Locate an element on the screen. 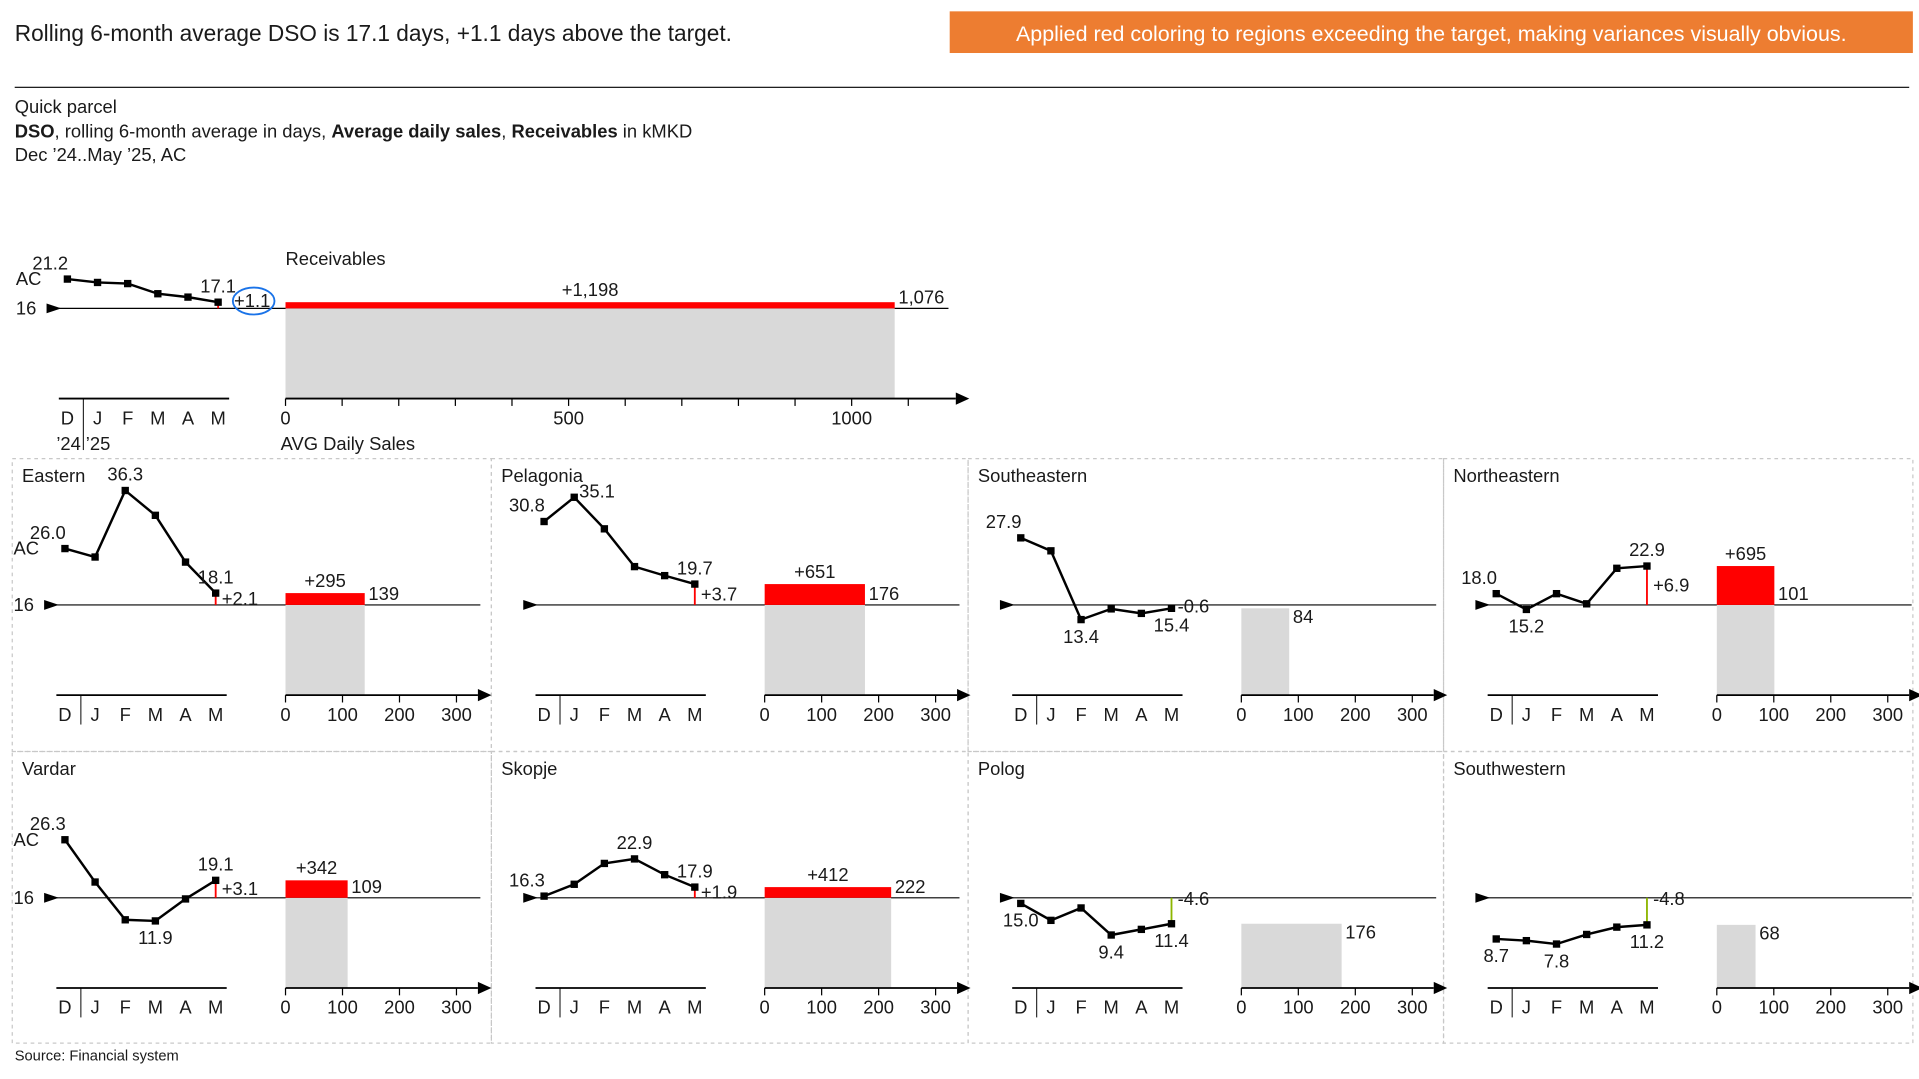  sales-axis-title: AVG Daily Sales is located at coordinates (348, 443).